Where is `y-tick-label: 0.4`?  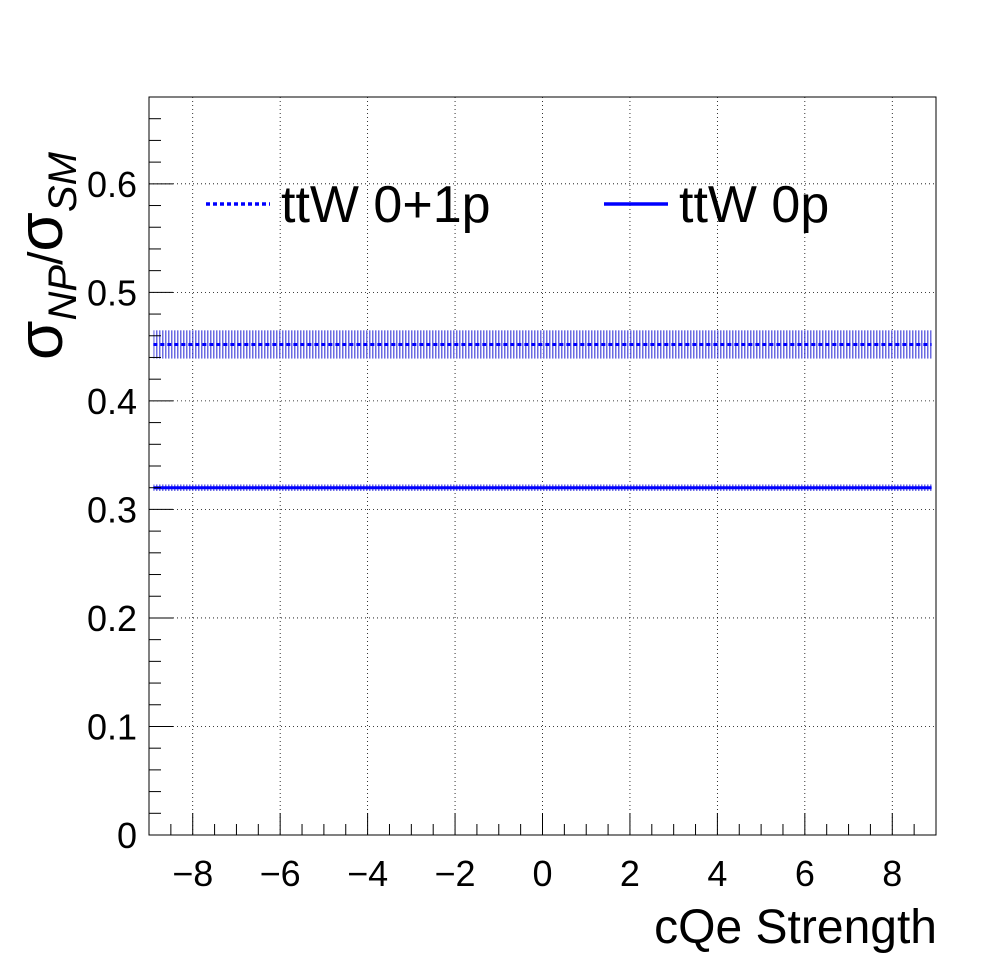
y-tick-label: 0.4 is located at coordinates (112, 401).